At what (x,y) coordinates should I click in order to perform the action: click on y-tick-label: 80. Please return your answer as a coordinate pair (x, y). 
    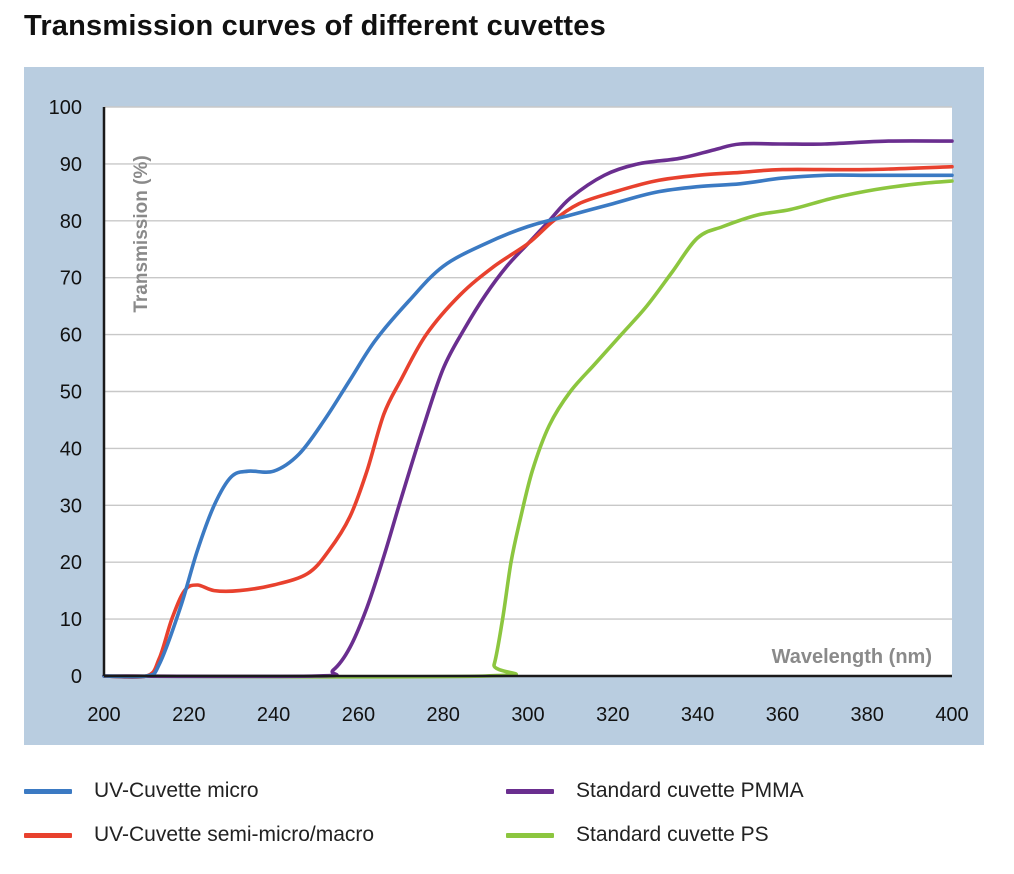
    Looking at the image, I should click on (71, 222).